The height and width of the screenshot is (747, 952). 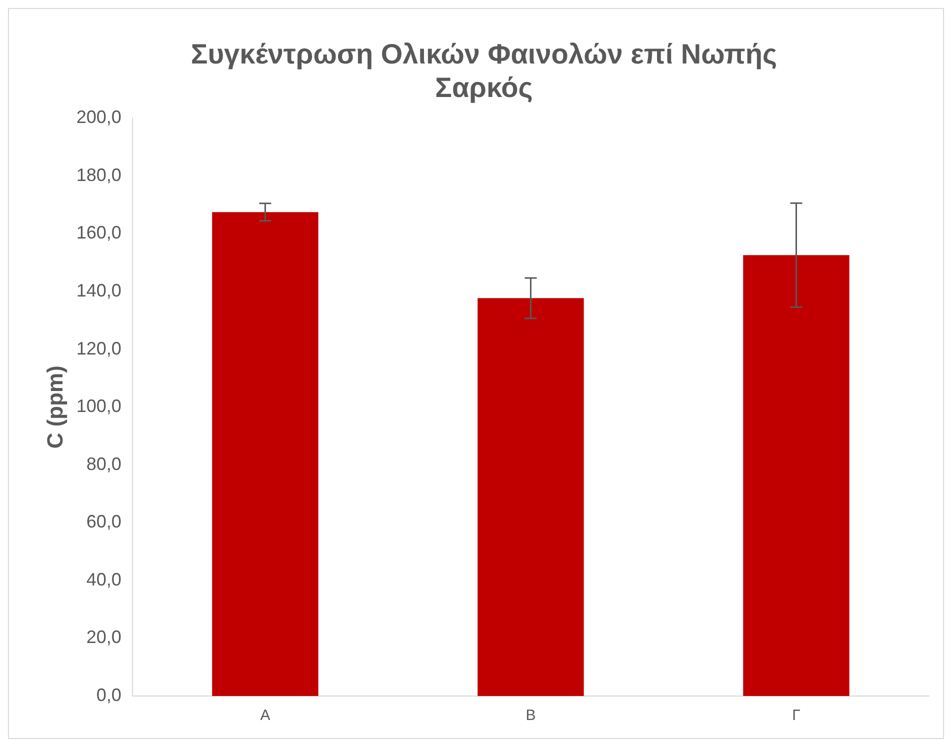 I want to click on y-tick-label: 100,0, so click(x=99, y=406).